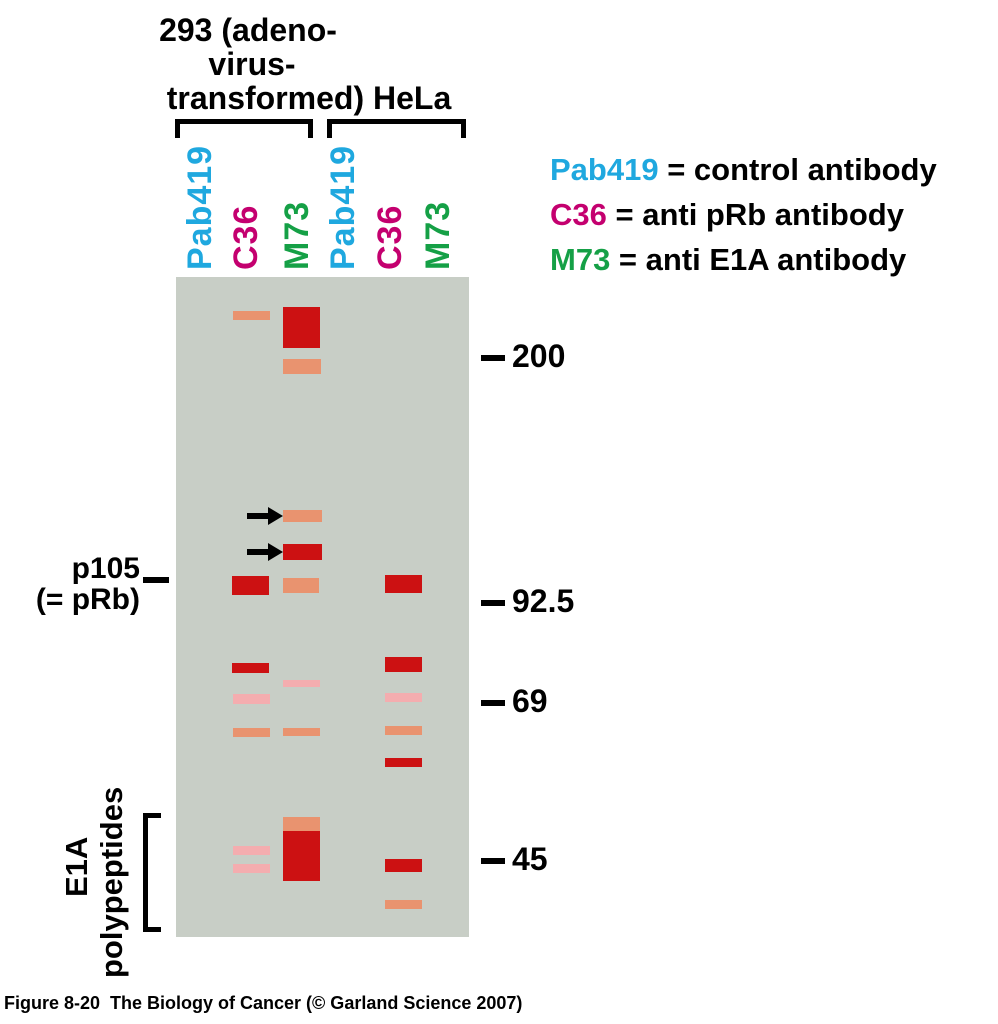  I want to click on prb-line: (= pRb), so click(87, 599).